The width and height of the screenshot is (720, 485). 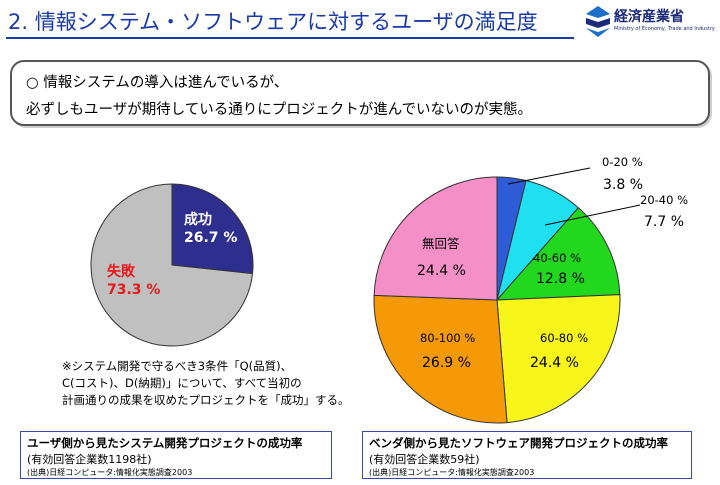 I want to click on source-right-count: (有効回答企業数59社), so click(x=424, y=459).